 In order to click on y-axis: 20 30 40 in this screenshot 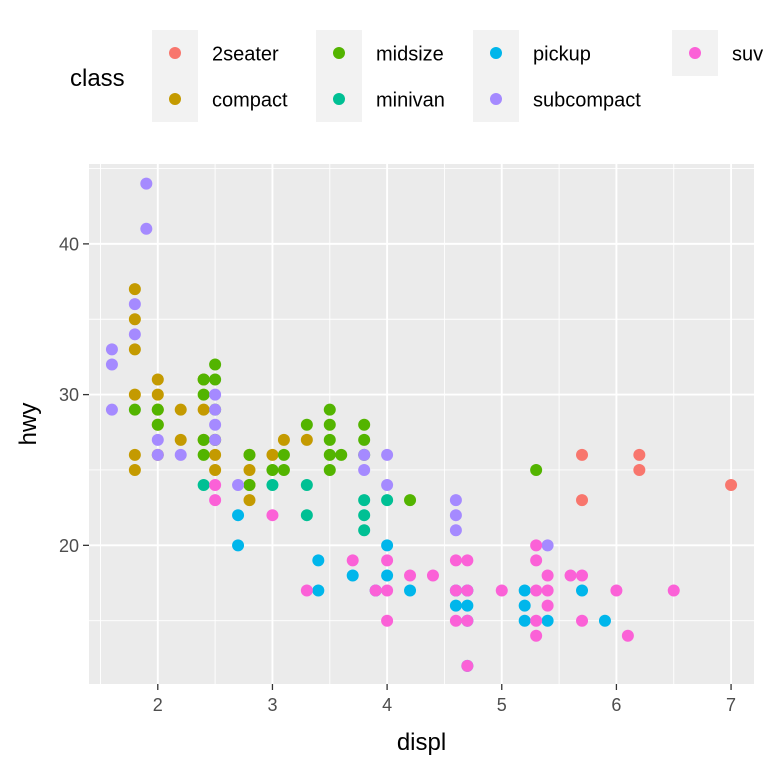, I will do `click(74, 395)`.